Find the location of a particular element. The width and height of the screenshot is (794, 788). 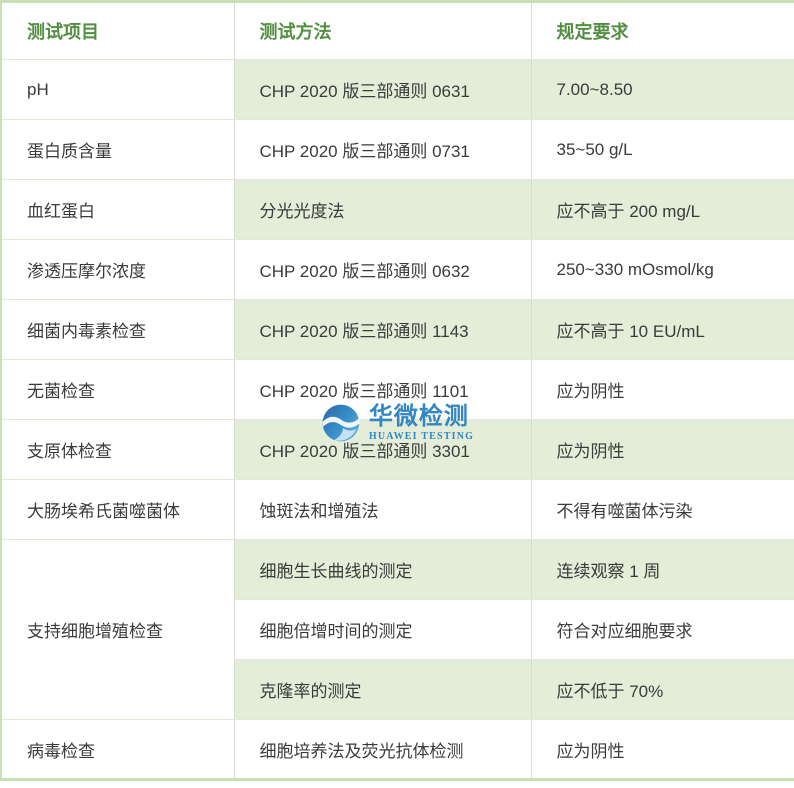

table-row: 支原体检查 CHP 2020 版三部通则 3301 应为阴性 is located at coordinates (397, 449).